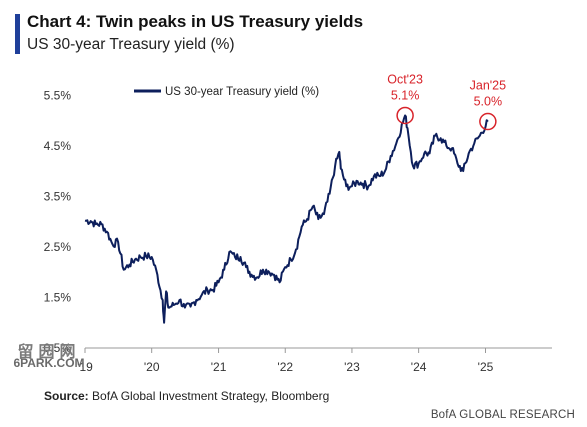 The width and height of the screenshot is (587, 427). What do you see at coordinates (58, 247) in the screenshot?
I see `y-tick-label: 2.5%` at bounding box center [58, 247].